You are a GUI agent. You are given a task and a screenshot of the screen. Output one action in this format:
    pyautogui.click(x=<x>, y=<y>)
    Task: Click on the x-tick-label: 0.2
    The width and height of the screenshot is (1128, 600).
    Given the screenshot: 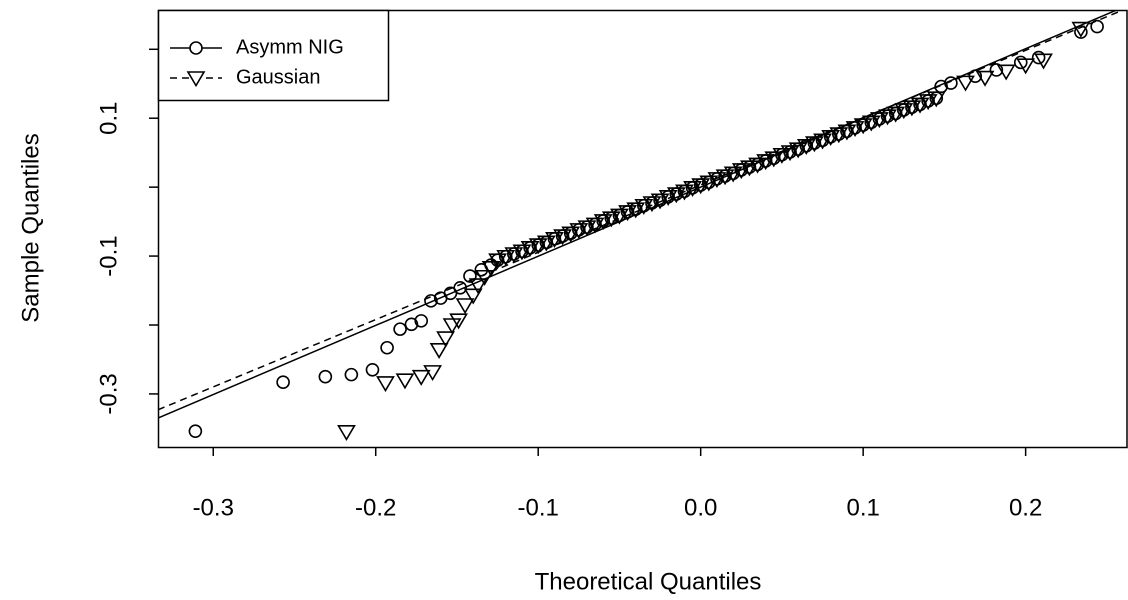 What is the action you would take?
    pyautogui.click(x=1025, y=507)
    